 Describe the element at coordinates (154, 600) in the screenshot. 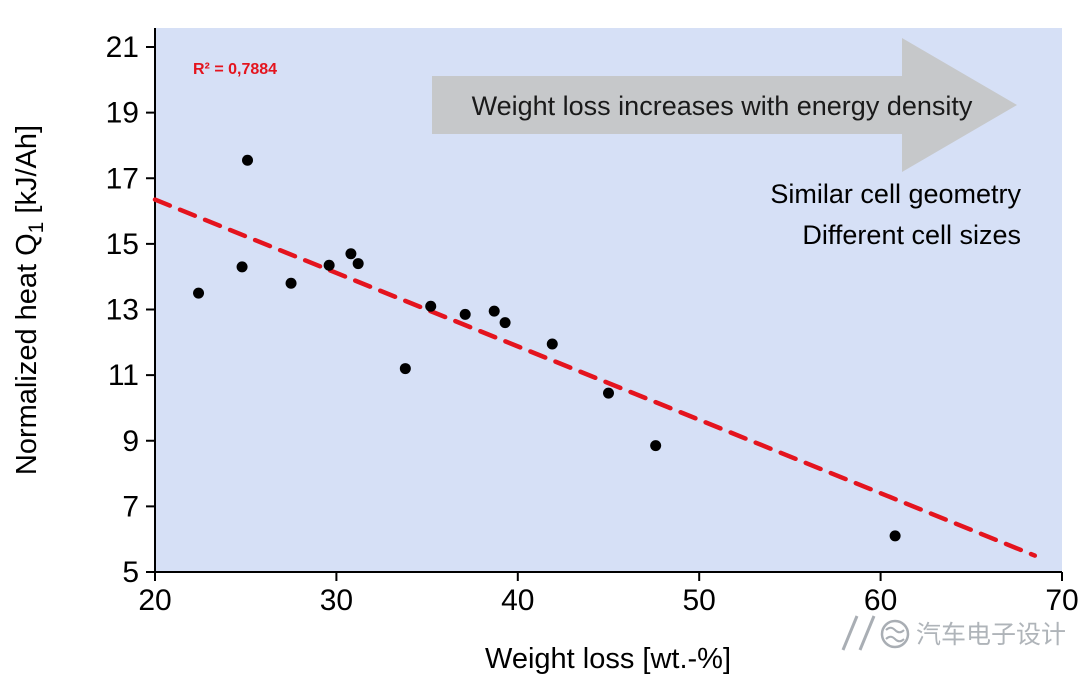

I see `x-tick-label: 20` at that location.